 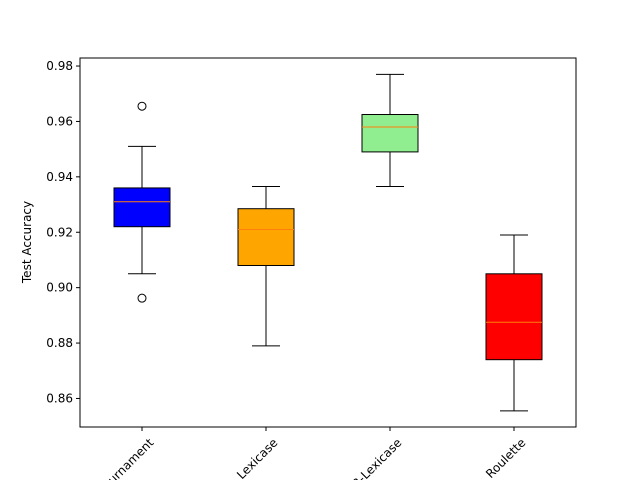 What do you see at coordinates (59, 343) in the screenshot?
I see `y-tick-label: 0.88` at bounding box center [59, 343].